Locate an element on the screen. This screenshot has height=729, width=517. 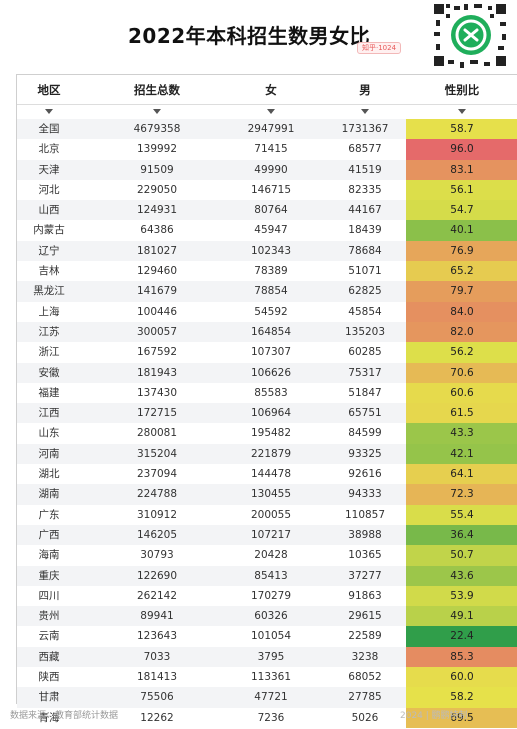
region-cell: 河北 is located at coordinates (49, 189).